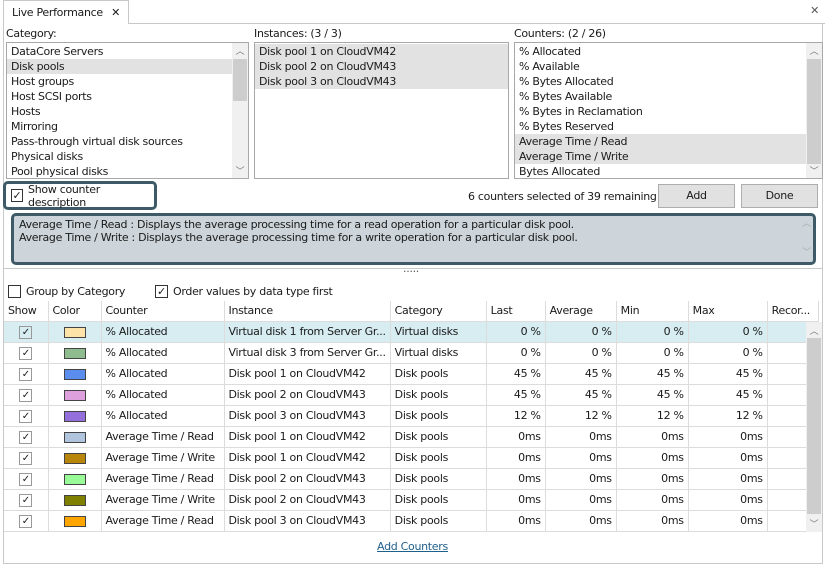 Image resolution: width=825 pixels, height=565 pixels. What do you see at coordinates (115, 12) in the screenshot?
I see `tab-close-icon: ✕` at bounding box center [115, 12].